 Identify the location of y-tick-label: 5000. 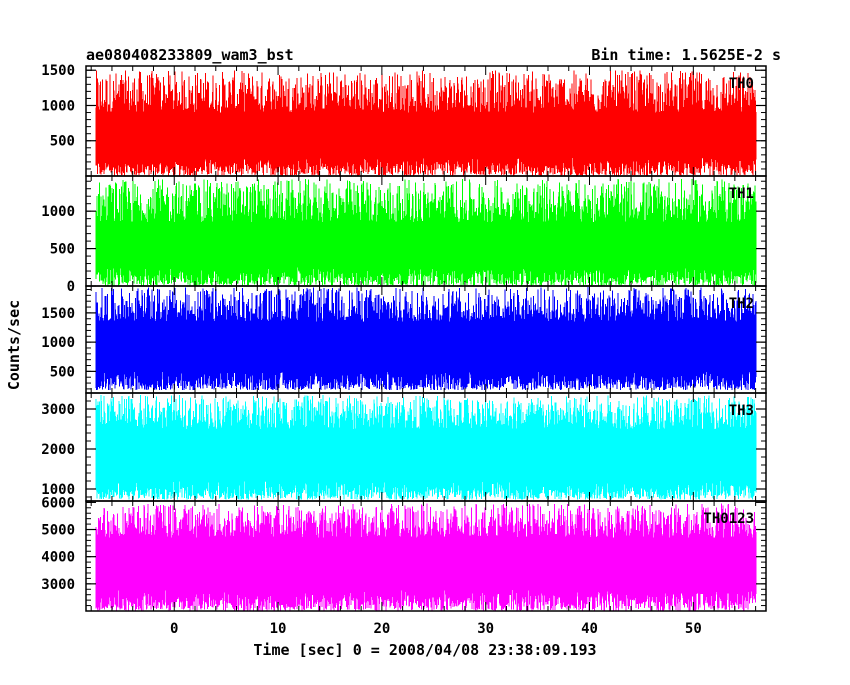
(58, 531).